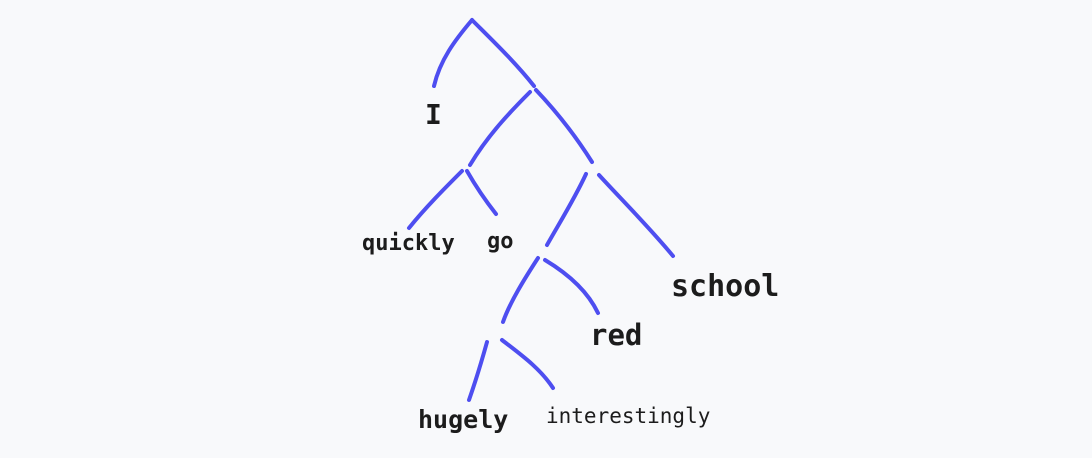 Image resolution: width=1092 pixels, height=458 pixels. I want to click on leaf-word-hugely: hugely, so click(463, 419).